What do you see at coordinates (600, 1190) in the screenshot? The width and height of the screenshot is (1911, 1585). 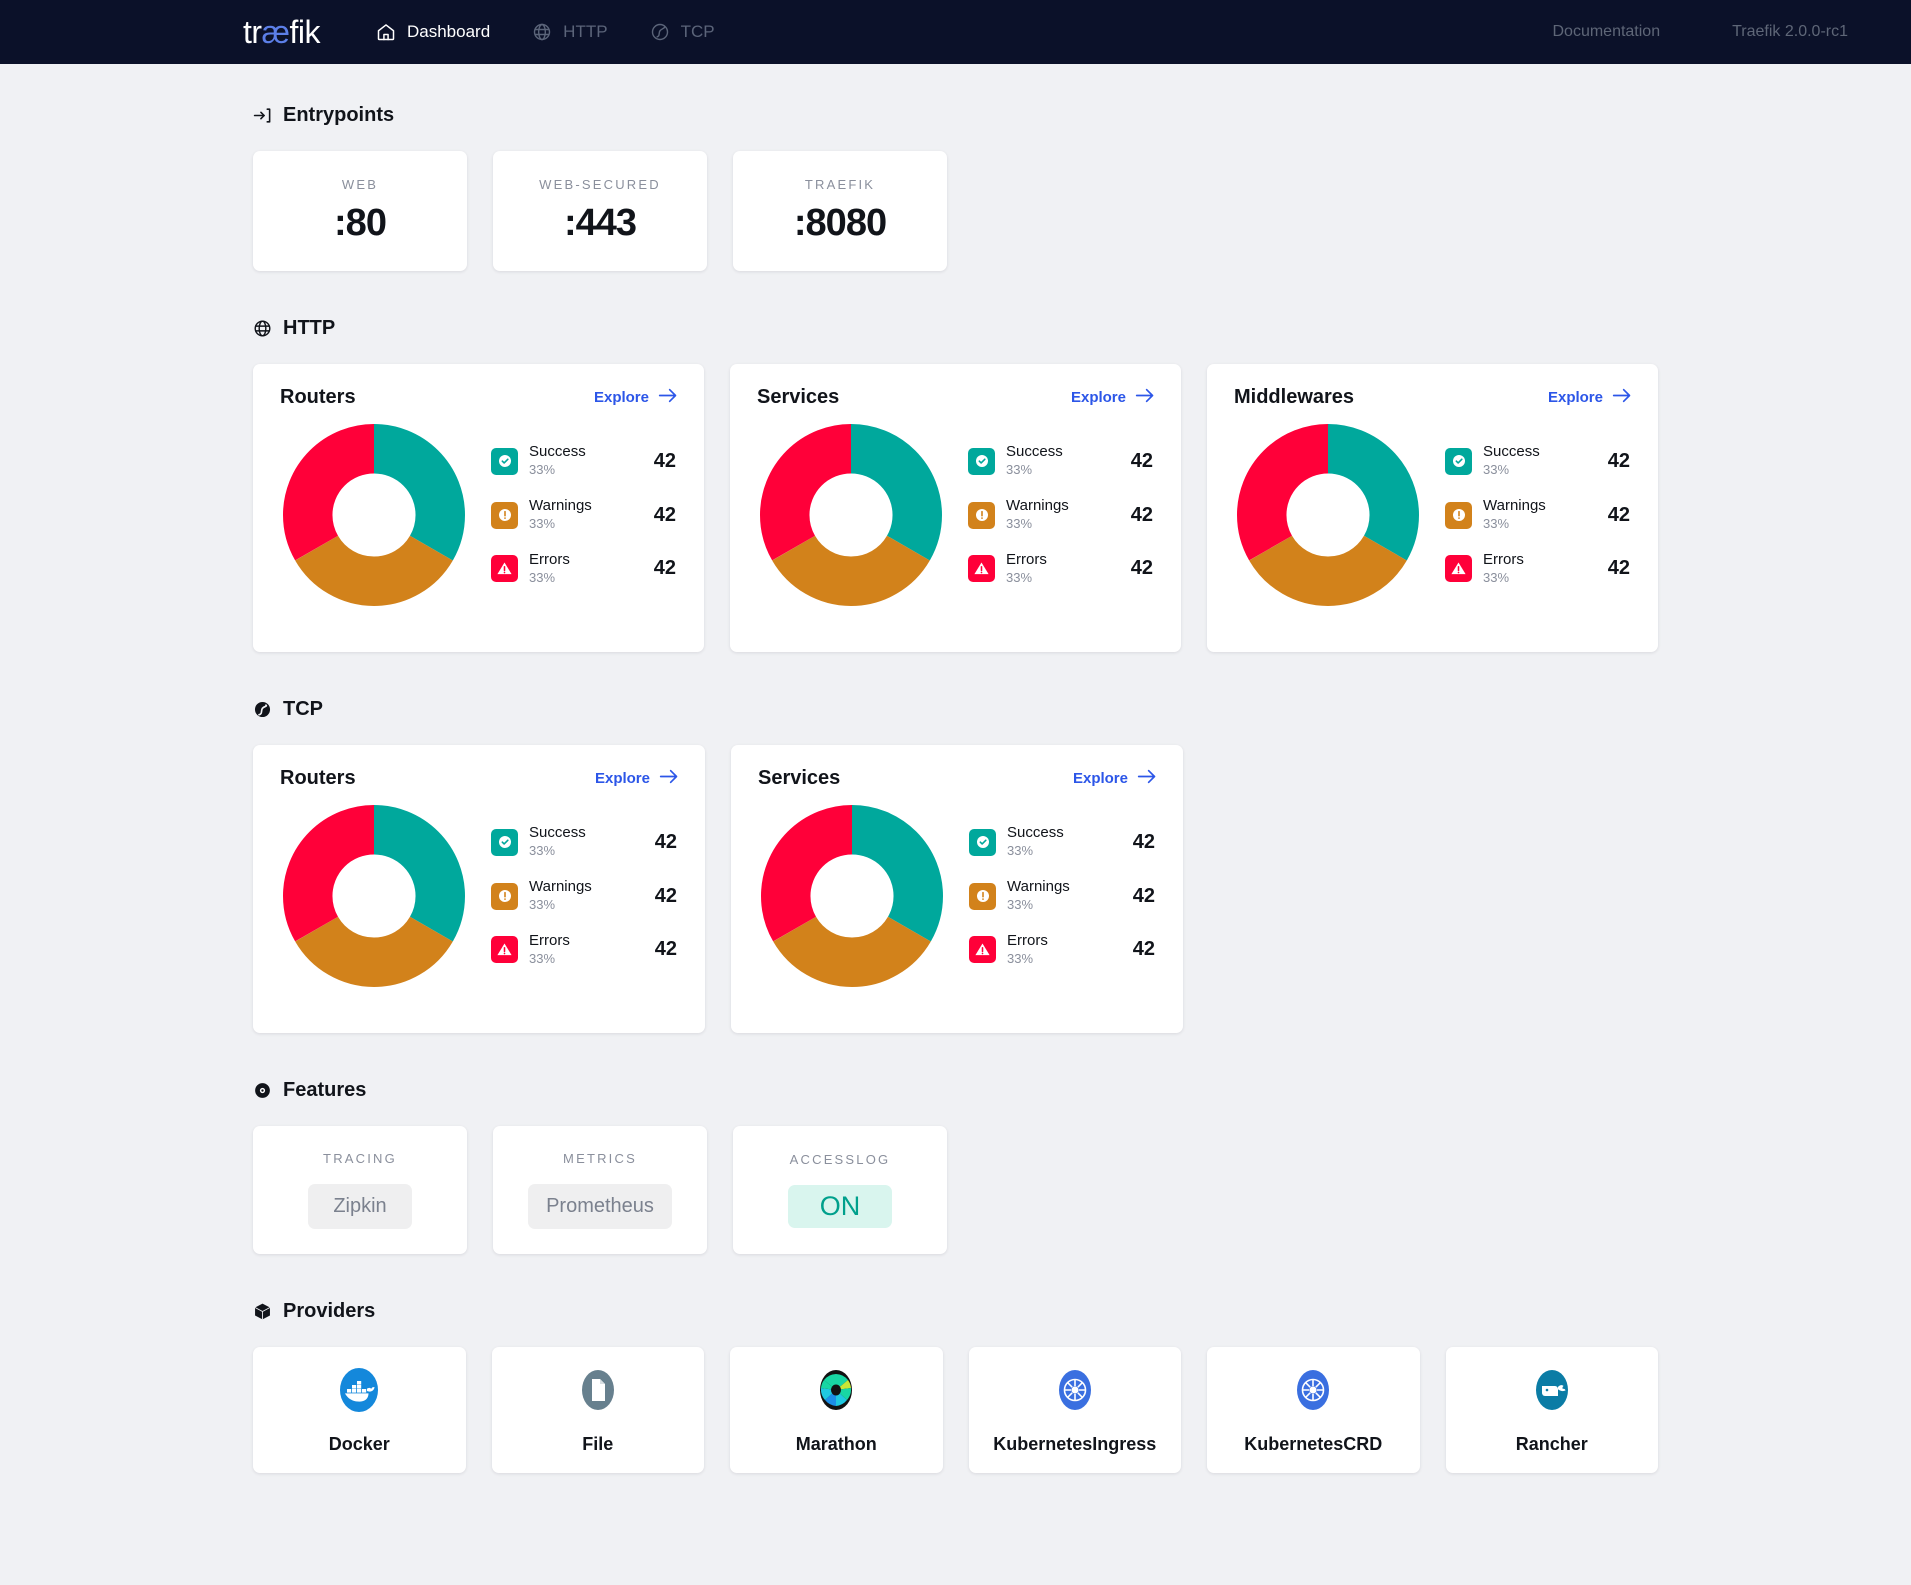 I see `feature-card-metrics: METRICS Prometheus` at bounding box center [600, 1190].